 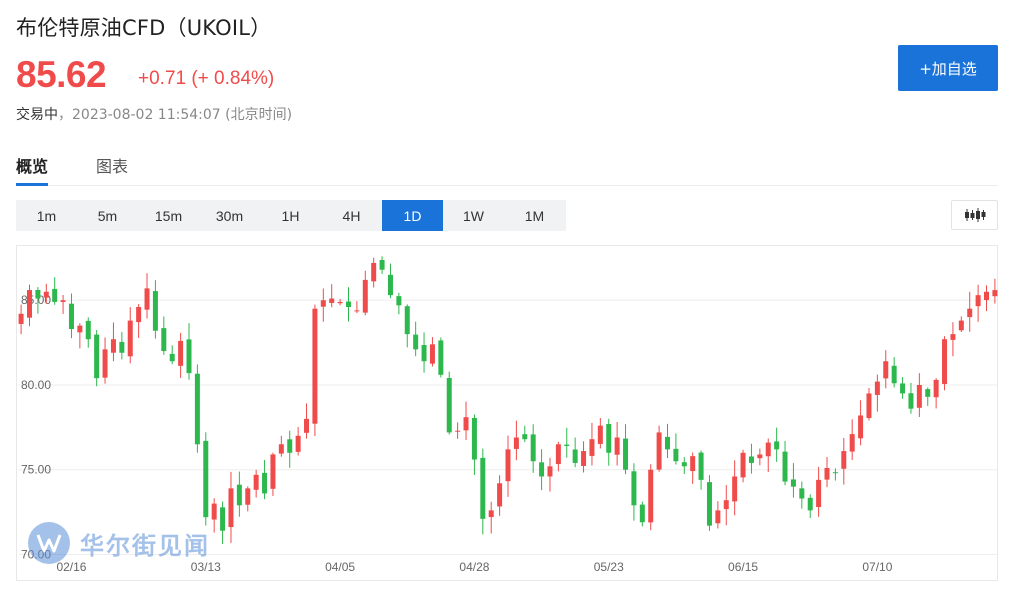 I want to click on price-change: +0.71 (+ 0.84%), so click(x=206, y=78).